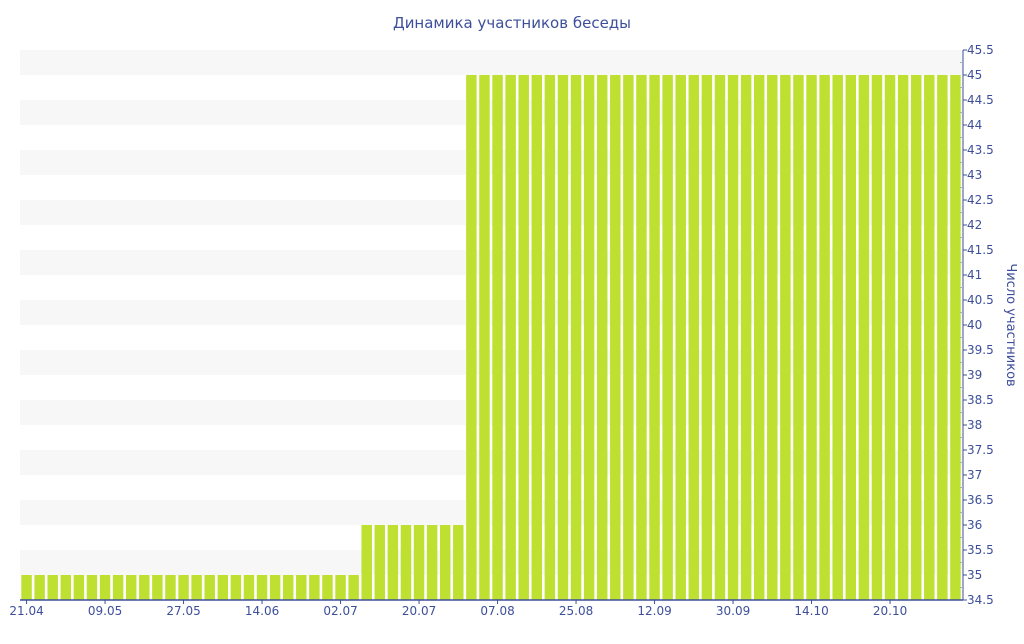 The height and width of the screenshot is (644, 1024). Describe the element at coordinates (1010, 324) in the screenshot. I see `y-axis-title: Число участников` at that location.